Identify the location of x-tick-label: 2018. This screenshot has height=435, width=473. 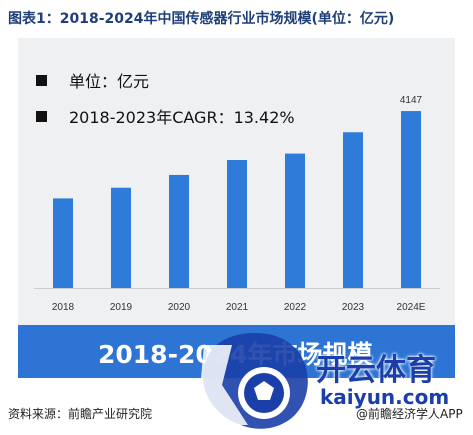
(63, 307).